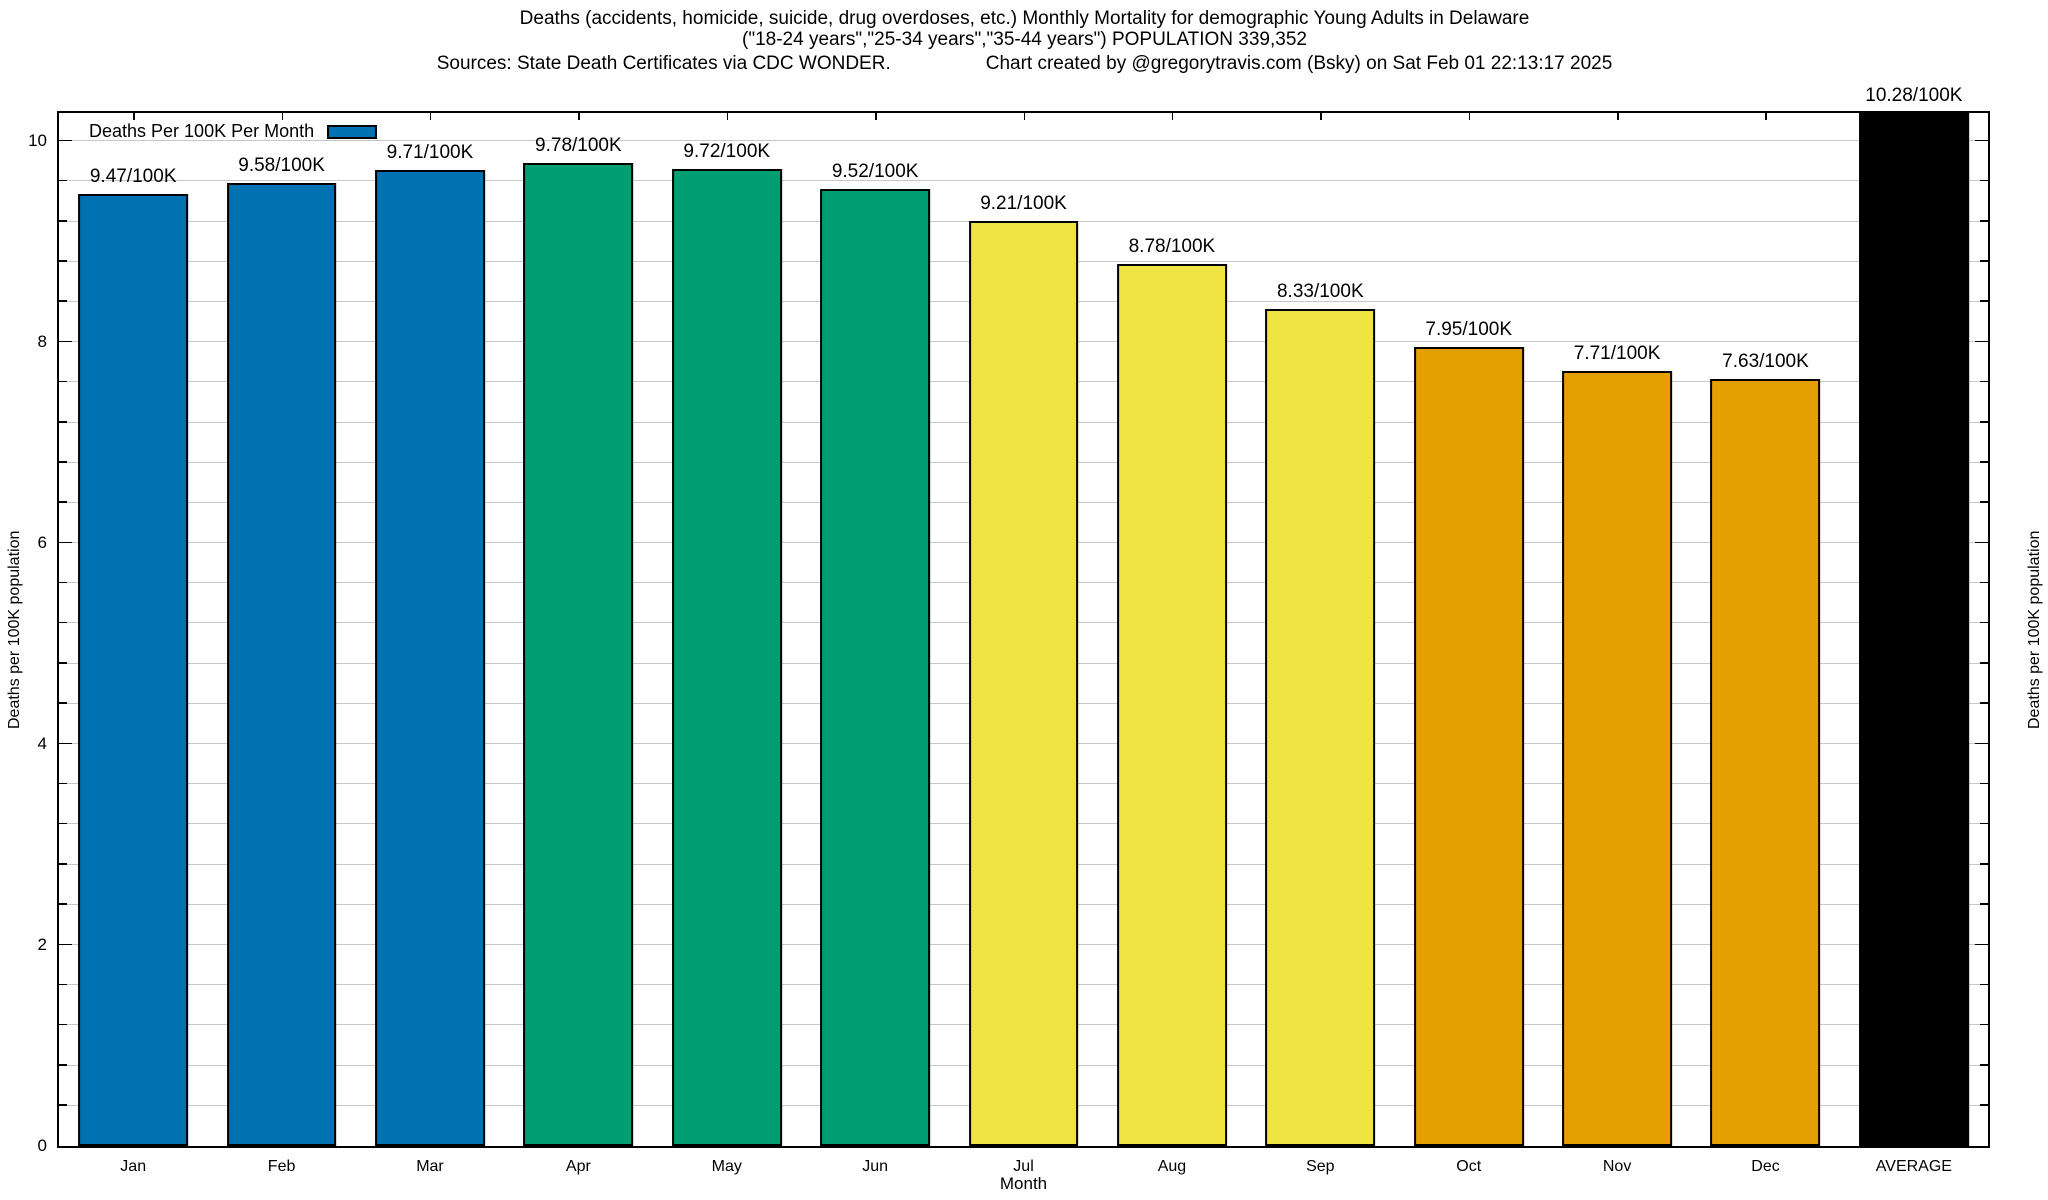 The width and height of the screenshot is (2048, 1200). What do you see at coordinates (1320, 291) in the screenshot?
I see `bar-value-label: 8.33/100K` at bounding box center [1320, 291].